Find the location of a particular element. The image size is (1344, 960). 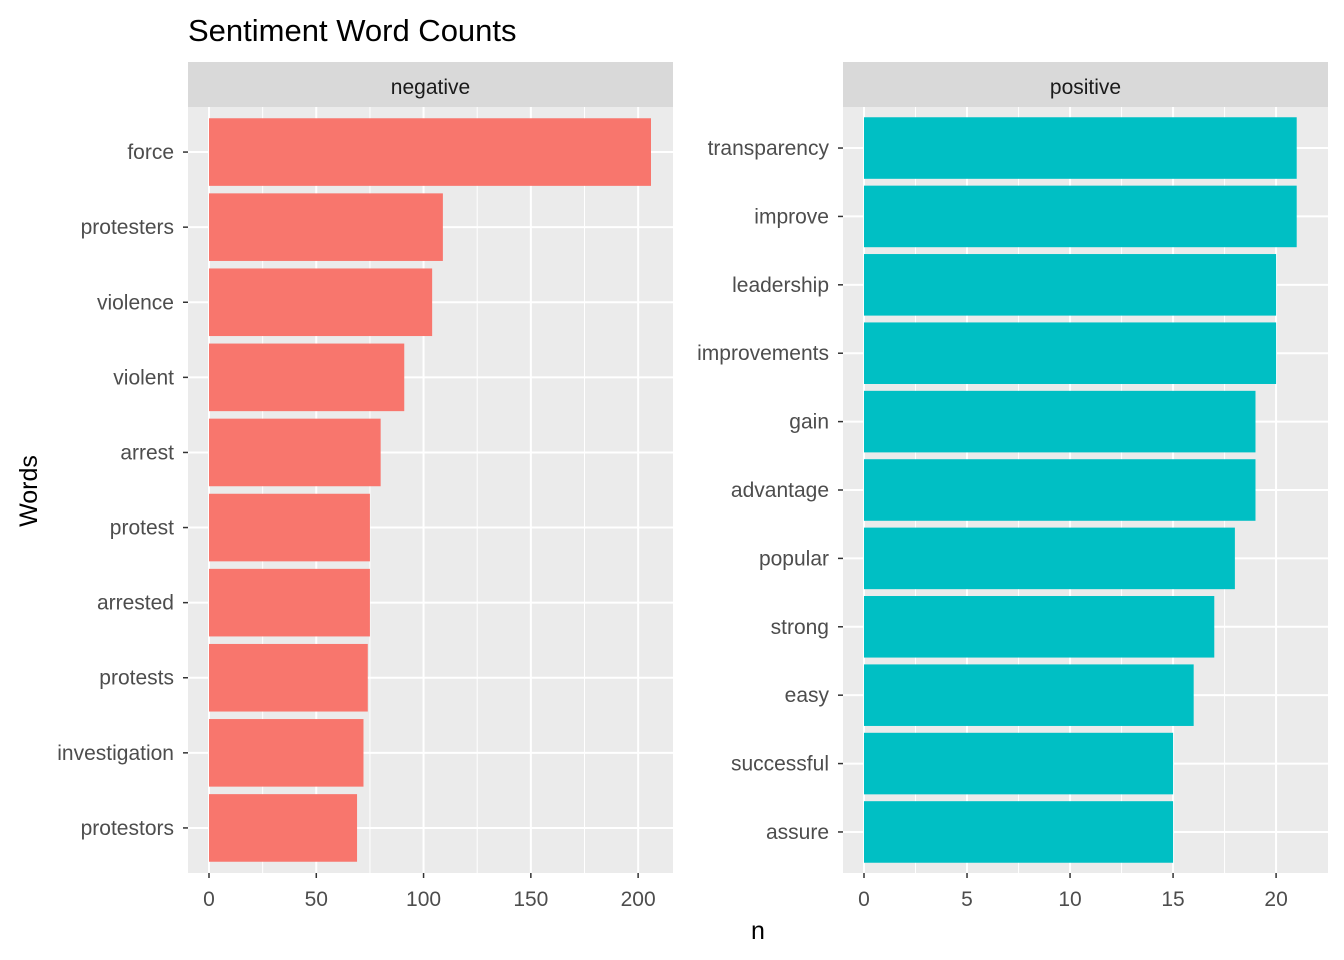

facet-strip-label: negative is located at coordinates (430, 87).